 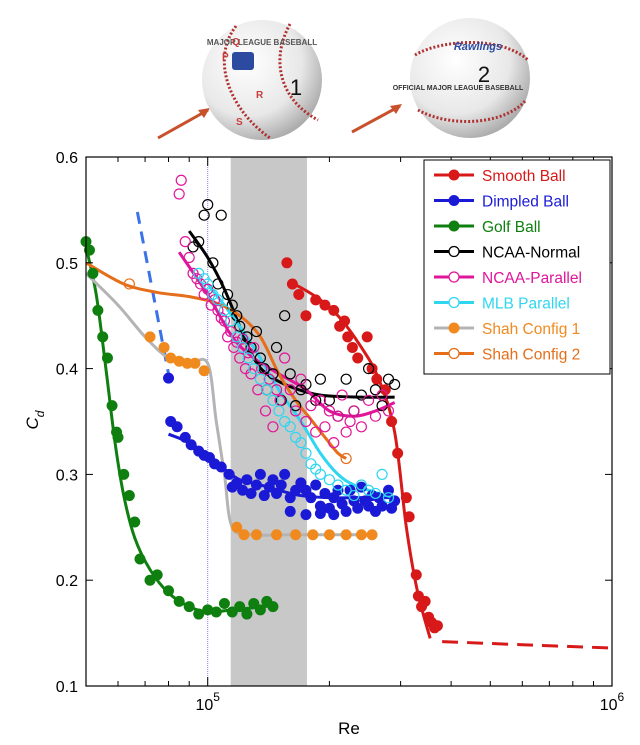 I want to click on smooth-ball-curve, so click(x=360, y=459).